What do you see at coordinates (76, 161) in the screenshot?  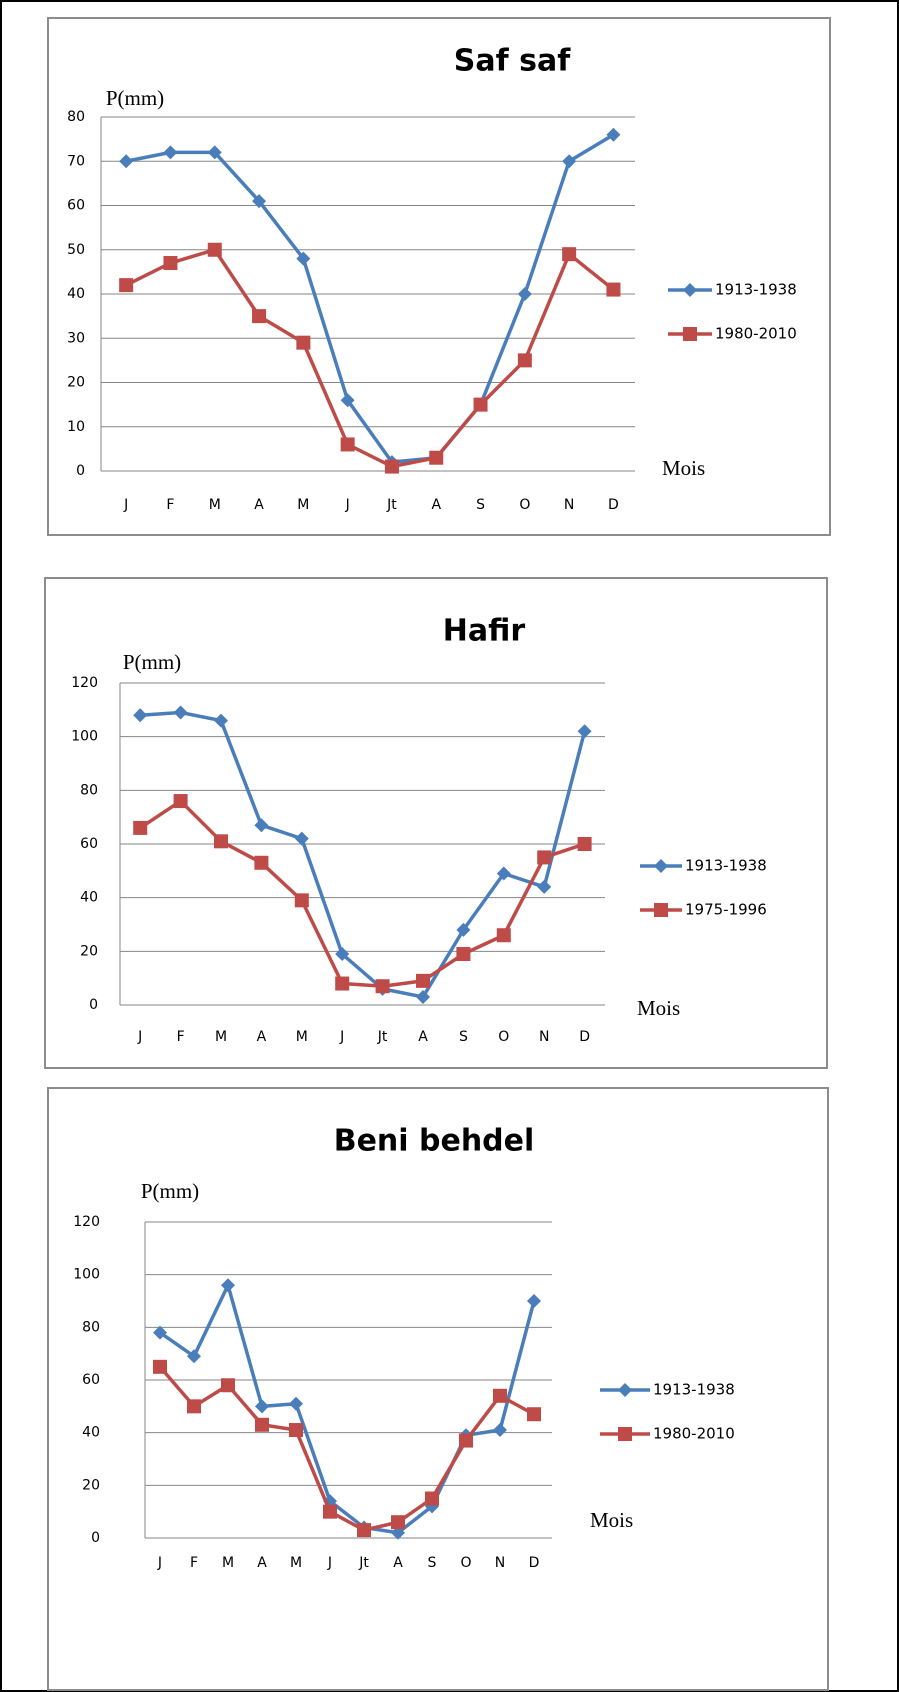 I see `y-tick-label: 70` at bounding box center [76, 161].